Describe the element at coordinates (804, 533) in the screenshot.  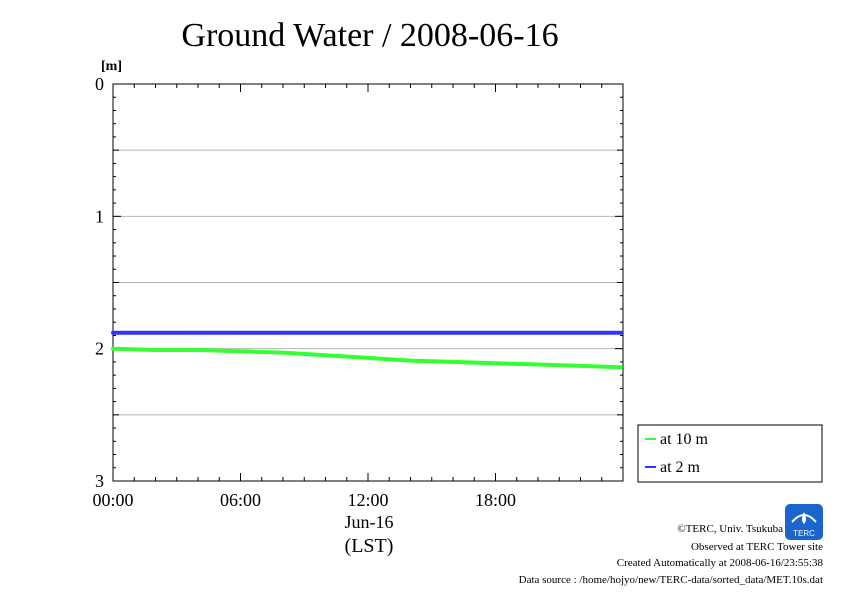
I see `terc-logo-text: TERC` at that location.